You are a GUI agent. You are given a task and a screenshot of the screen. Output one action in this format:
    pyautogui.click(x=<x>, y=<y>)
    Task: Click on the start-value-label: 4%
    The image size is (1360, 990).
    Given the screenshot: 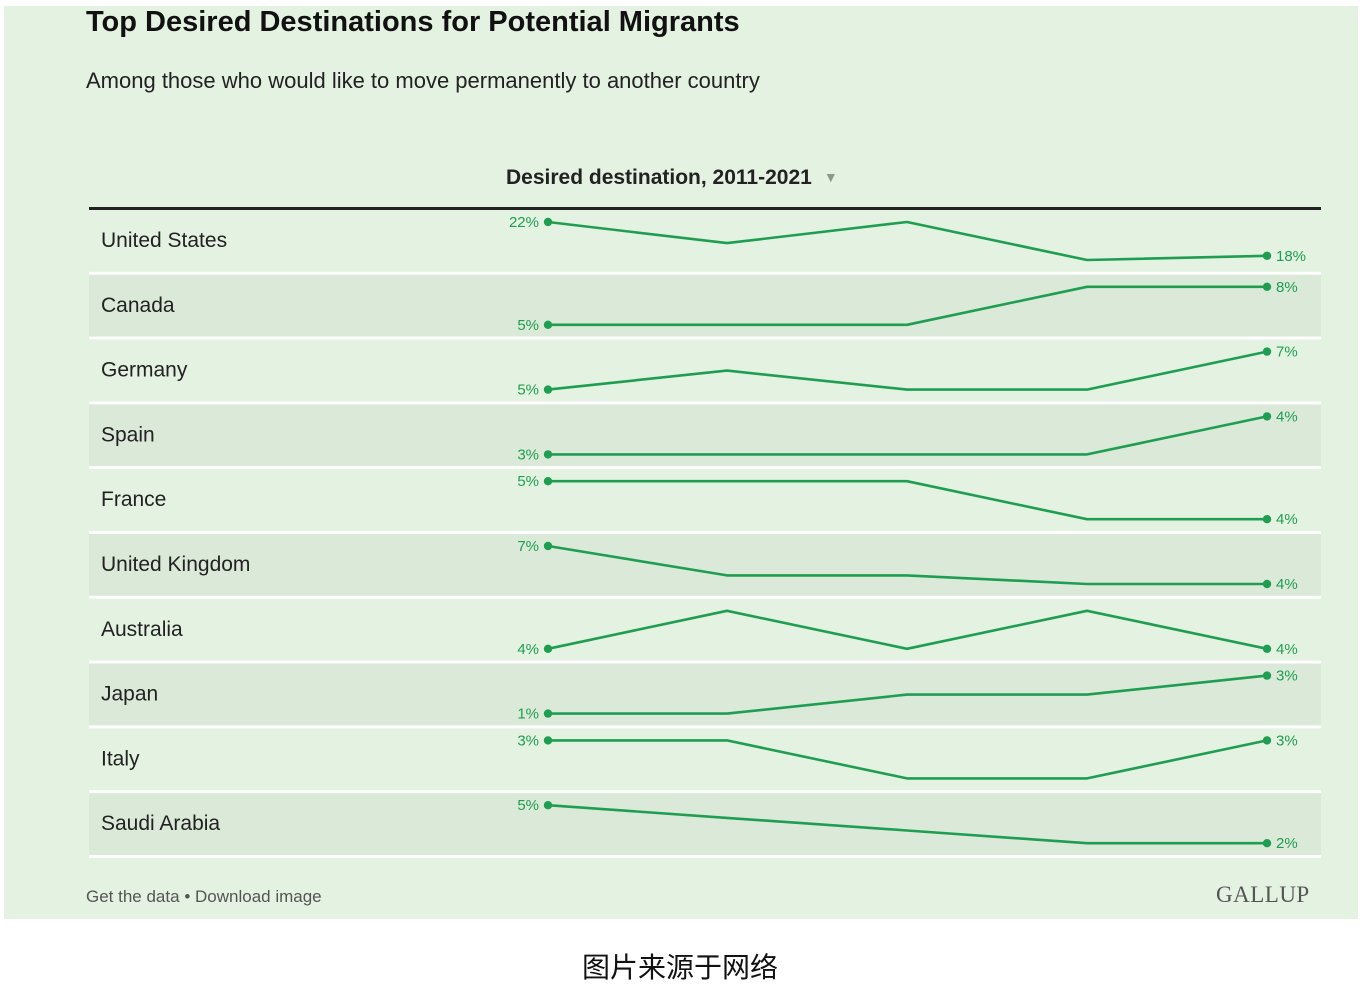 What is the action you would take?
    pyautogui.click(x=528, y=649)
    